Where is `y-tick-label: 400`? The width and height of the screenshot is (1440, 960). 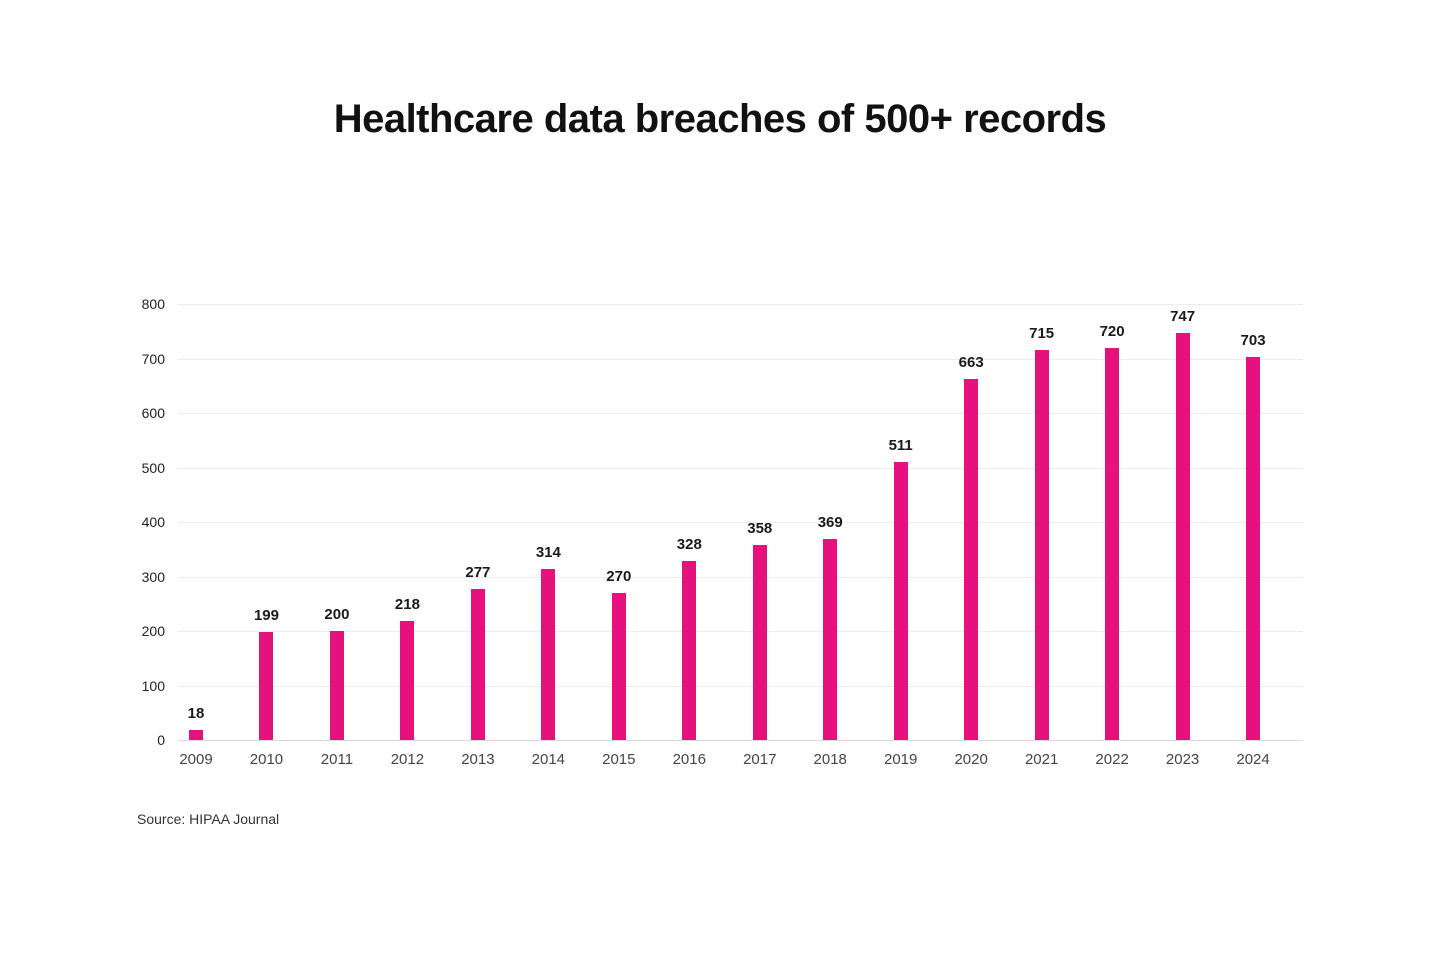
y-tick-label: 400 is located at coordinates (153, 522).